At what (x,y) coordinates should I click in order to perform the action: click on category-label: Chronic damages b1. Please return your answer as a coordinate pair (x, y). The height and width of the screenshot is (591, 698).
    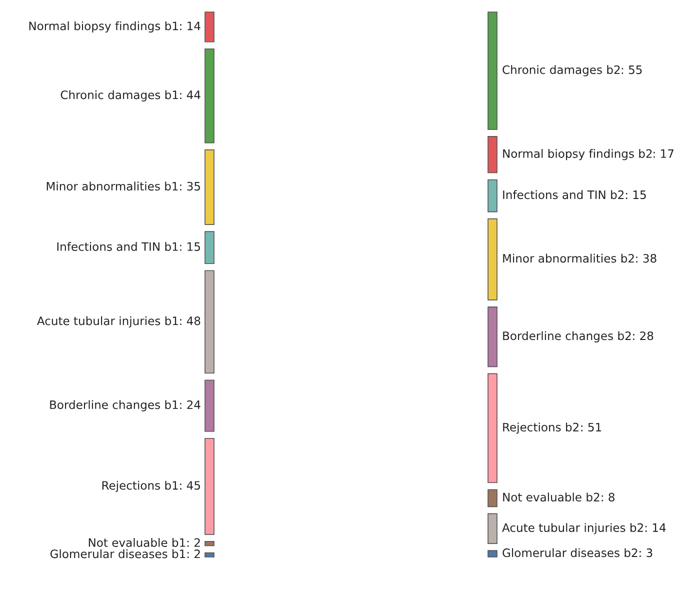
    Looking at the image, I should click on (119, 96).